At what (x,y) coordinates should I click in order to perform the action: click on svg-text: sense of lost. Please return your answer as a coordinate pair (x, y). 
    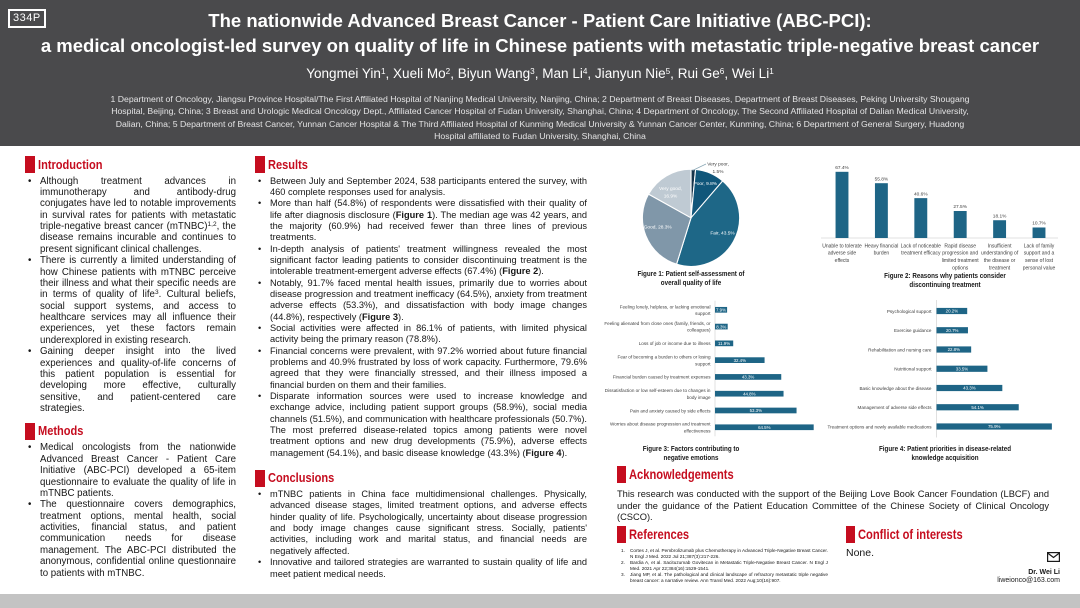
    Looking at the image, I should click on (1039, 261).